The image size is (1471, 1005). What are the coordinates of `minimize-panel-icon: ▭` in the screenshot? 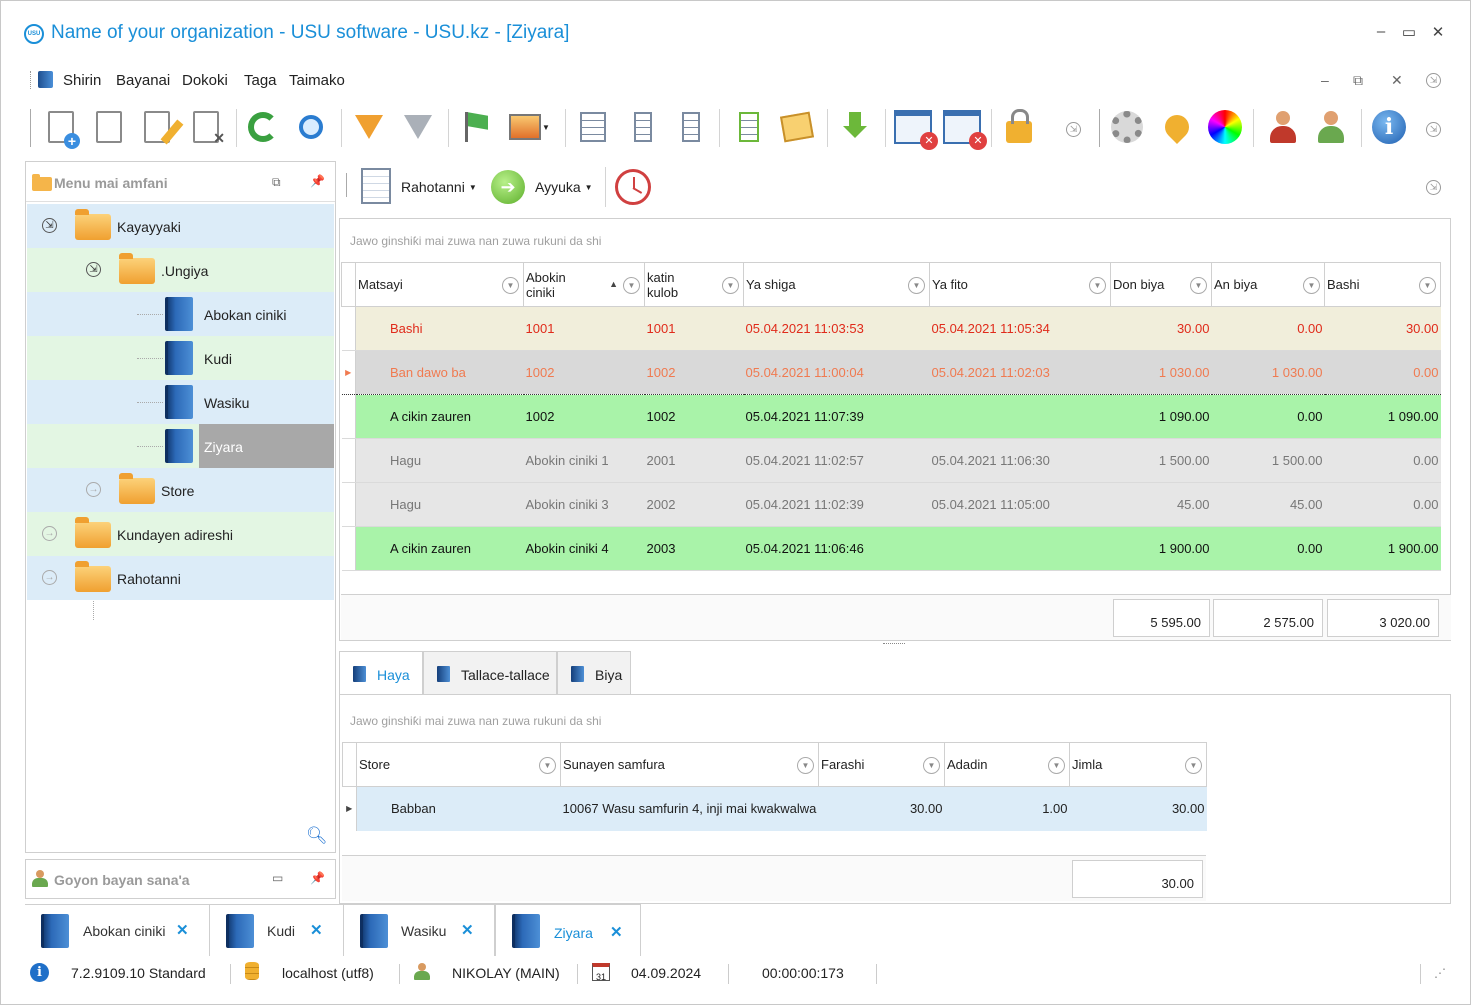 It's located at (278, 878).